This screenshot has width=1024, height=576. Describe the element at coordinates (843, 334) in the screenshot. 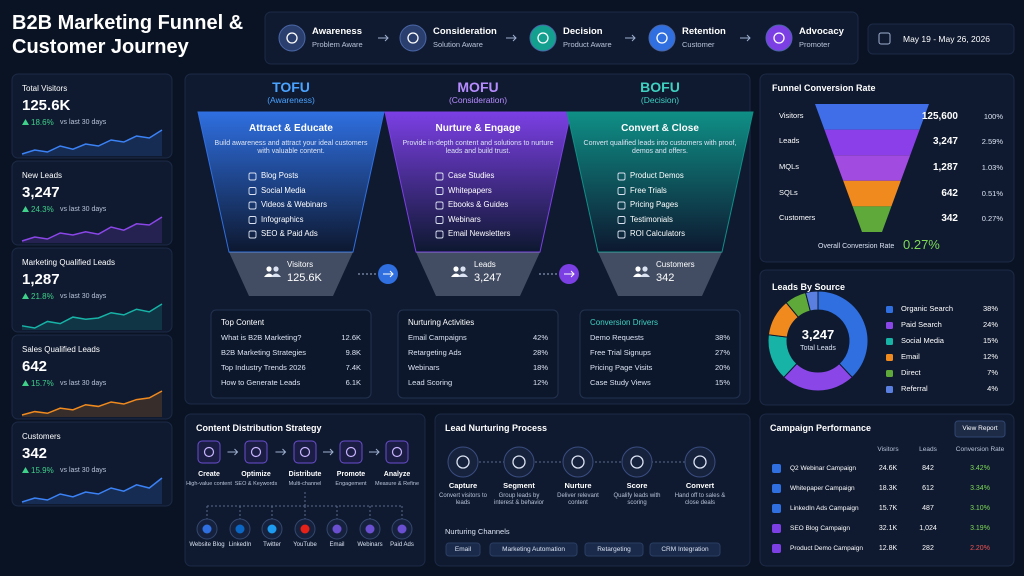

I see `donut-segment` at that location.